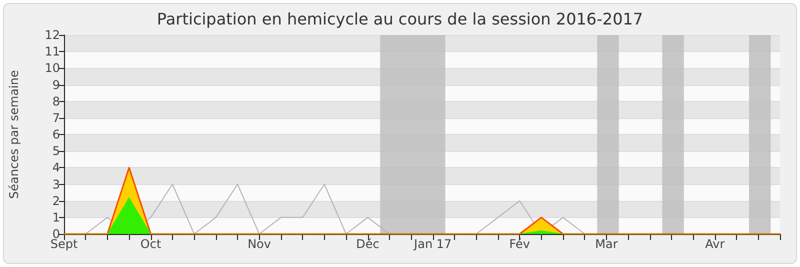 Image resolution: width=800 pixels, height=267 pixels. I want to click on y-tick-label: 9, so click(56, 85).